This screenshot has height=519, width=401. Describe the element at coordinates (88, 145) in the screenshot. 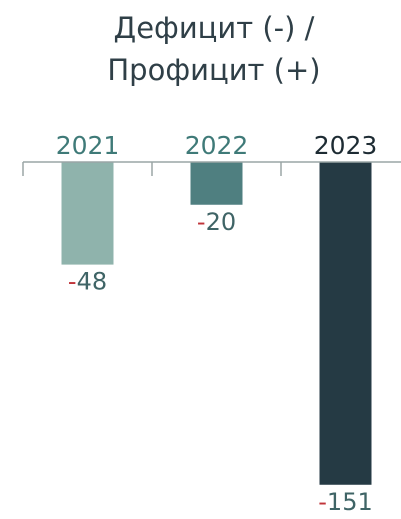

I see `x-tick-label: 2021` at that location.